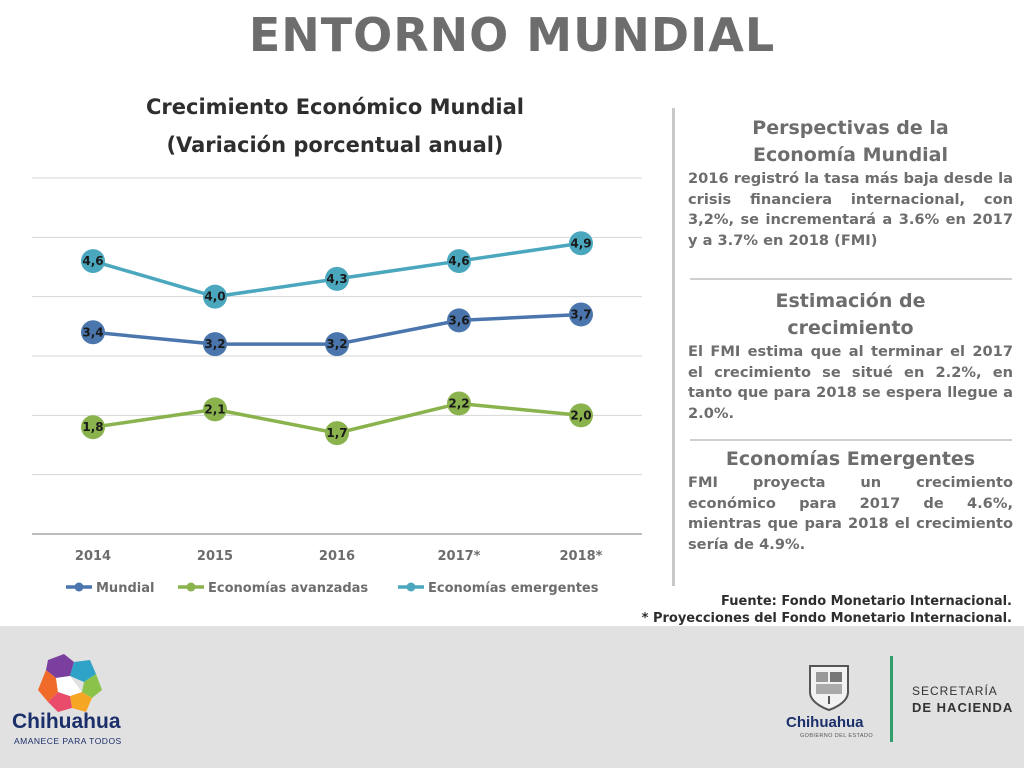 This screenshot has width=1024, height=768. What do you see at coordinates (337, 556) in the screenshot?
I see `x-tick-label: 2016` at bounding box center [337, 556].